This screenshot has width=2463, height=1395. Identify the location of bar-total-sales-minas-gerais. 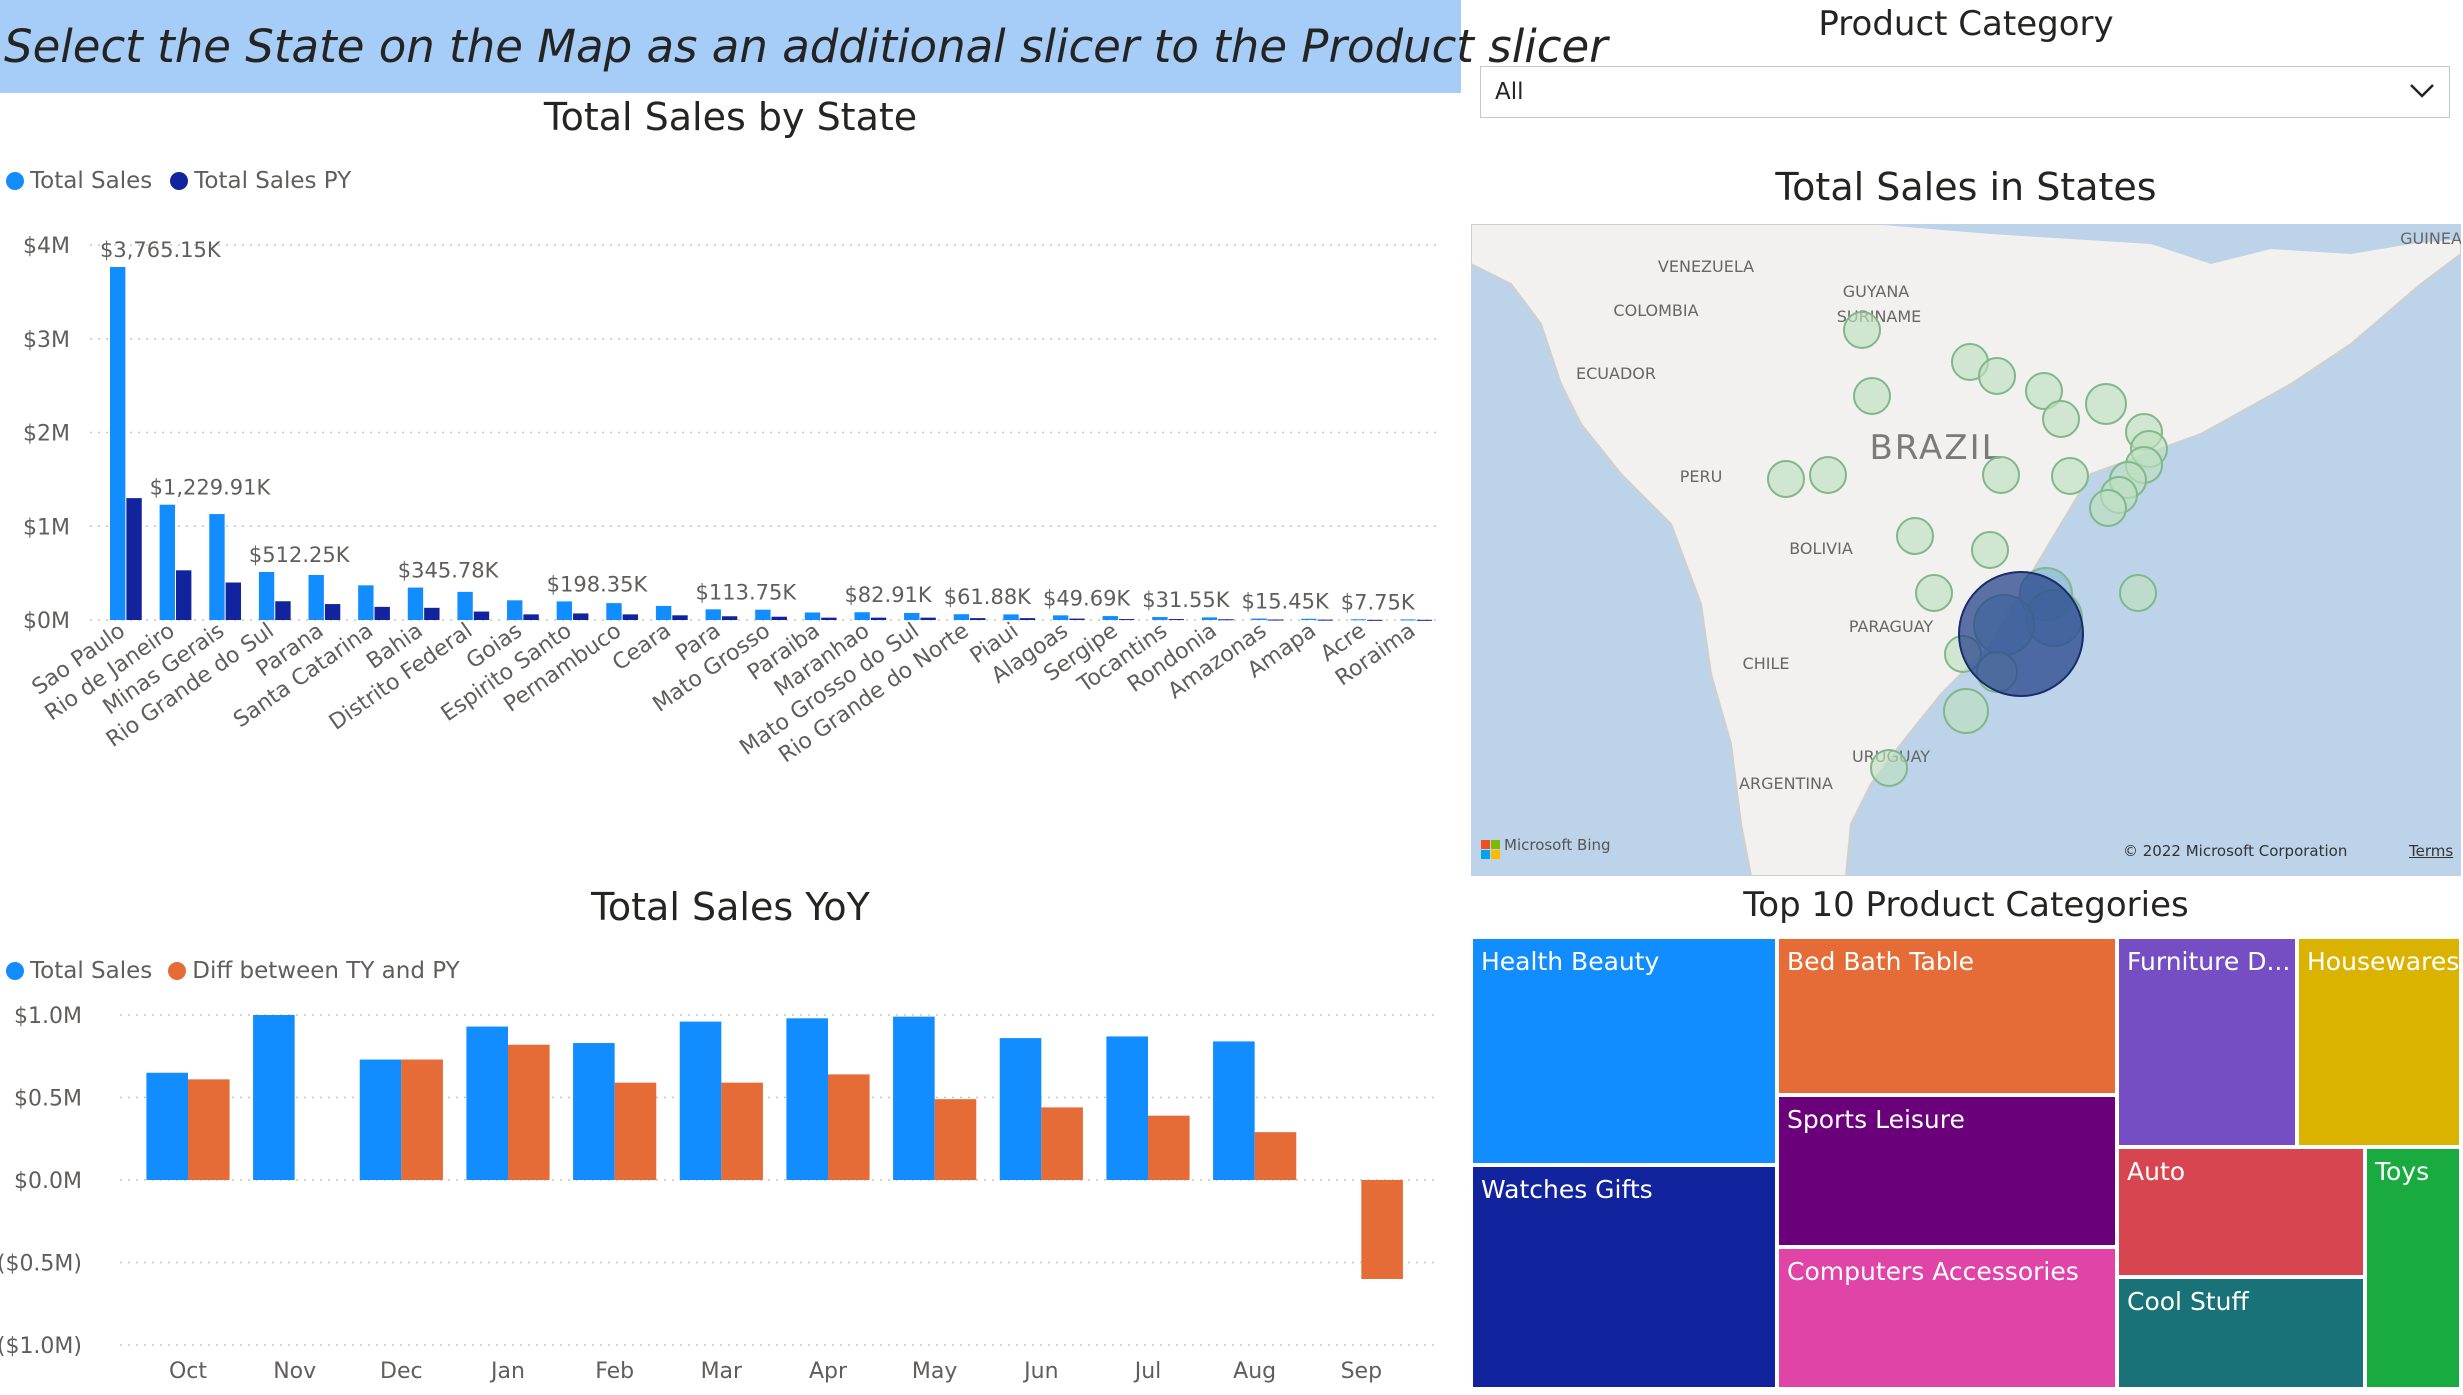
(217, 567).